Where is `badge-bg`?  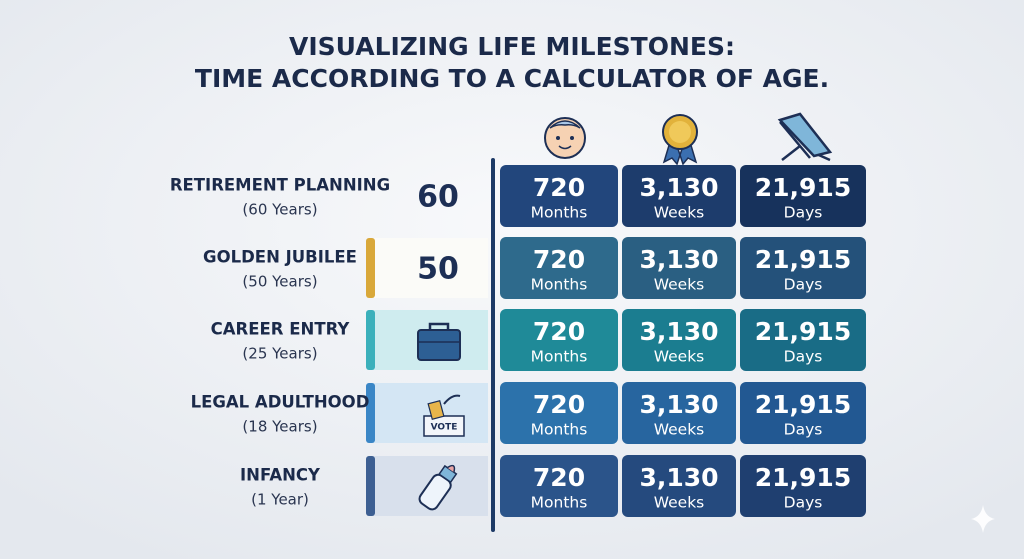 badge-bg is located at coordinates (428, 268).